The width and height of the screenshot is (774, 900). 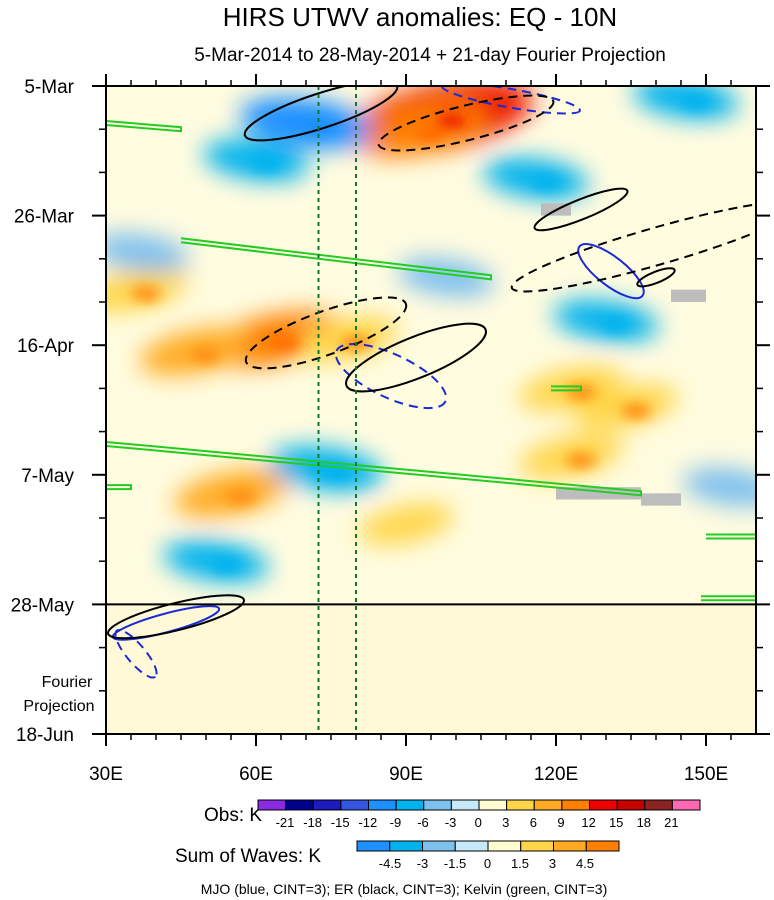 What do you see at coordinates (431, 669) in the screenshot?
I see `projection-region` at bounding box center [431, 669].